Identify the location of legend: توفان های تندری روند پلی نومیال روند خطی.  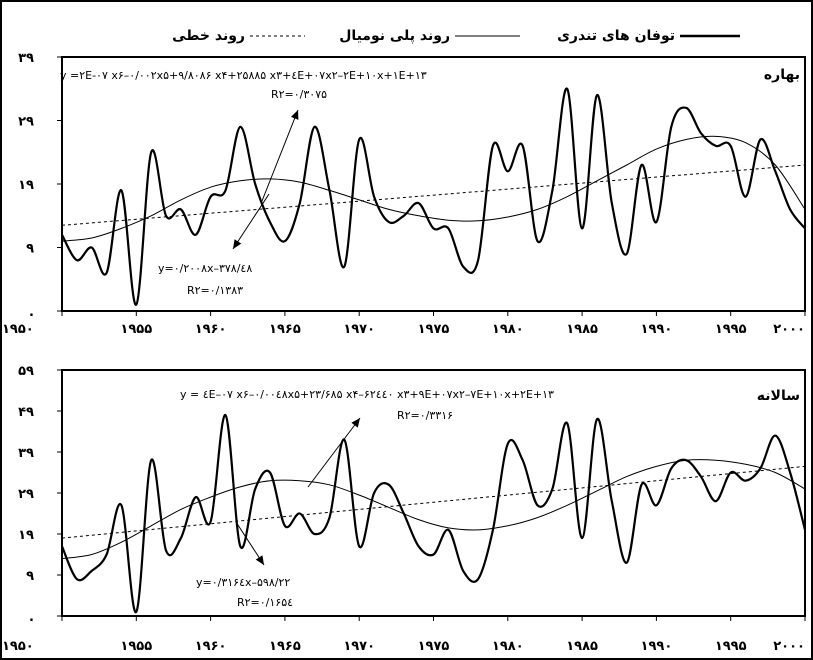
(456, 36).